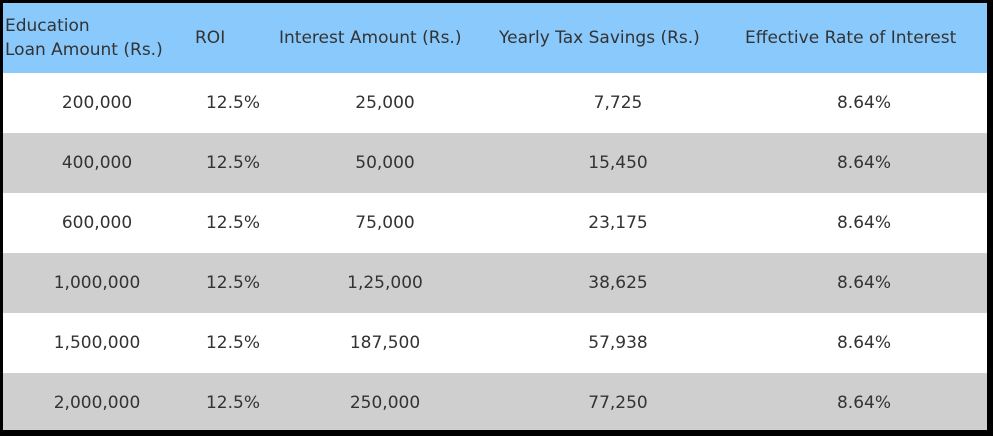 The width and height of the screenshot is (993, 436). Describe the element at coordinates (495, 163) in the screenshot. I see `table-row: 400,000 12.5% 50,000 15,450 8.64%` at that location.